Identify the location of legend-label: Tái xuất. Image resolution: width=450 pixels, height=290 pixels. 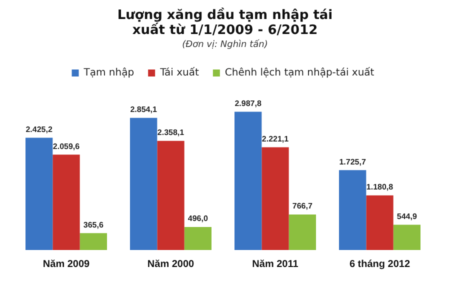
(179, 72).